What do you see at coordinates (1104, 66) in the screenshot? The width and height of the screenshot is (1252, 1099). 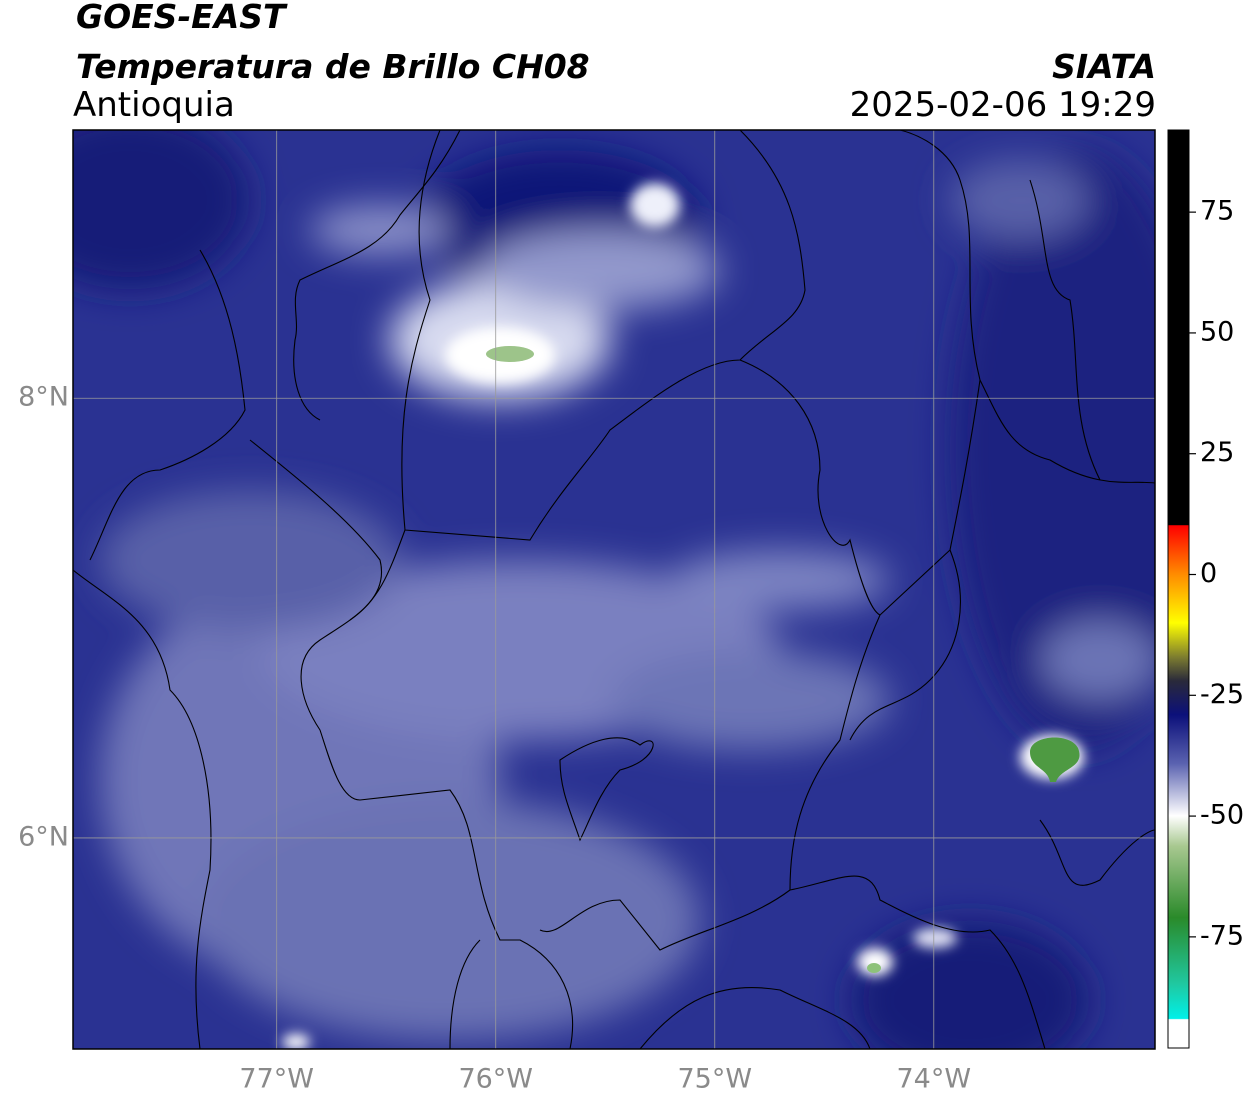 I see `source: SIATA` at bounding box center [1104, 66].